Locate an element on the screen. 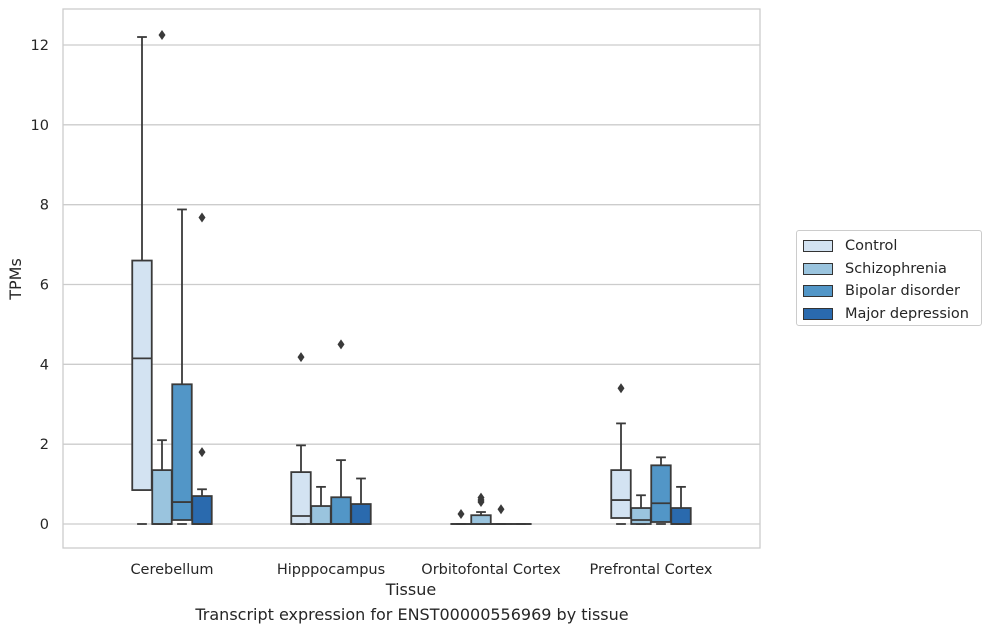 This screenshot has height=634, width=992. y-tick-label: 6 is located at coordinates (44, 286).